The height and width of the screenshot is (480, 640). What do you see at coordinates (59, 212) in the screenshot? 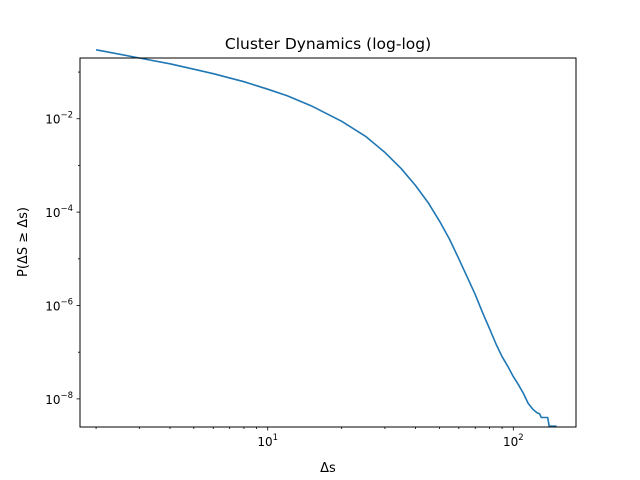
I see `y-tick-label: 10⁻⁴` at bounding box center [59, 212].